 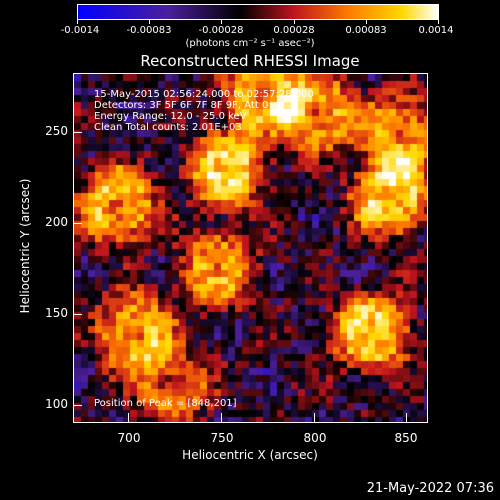 I want to click on annotation-clean-counts: Clean Total counts: 2.01E+03, so click(x=168, y=127).